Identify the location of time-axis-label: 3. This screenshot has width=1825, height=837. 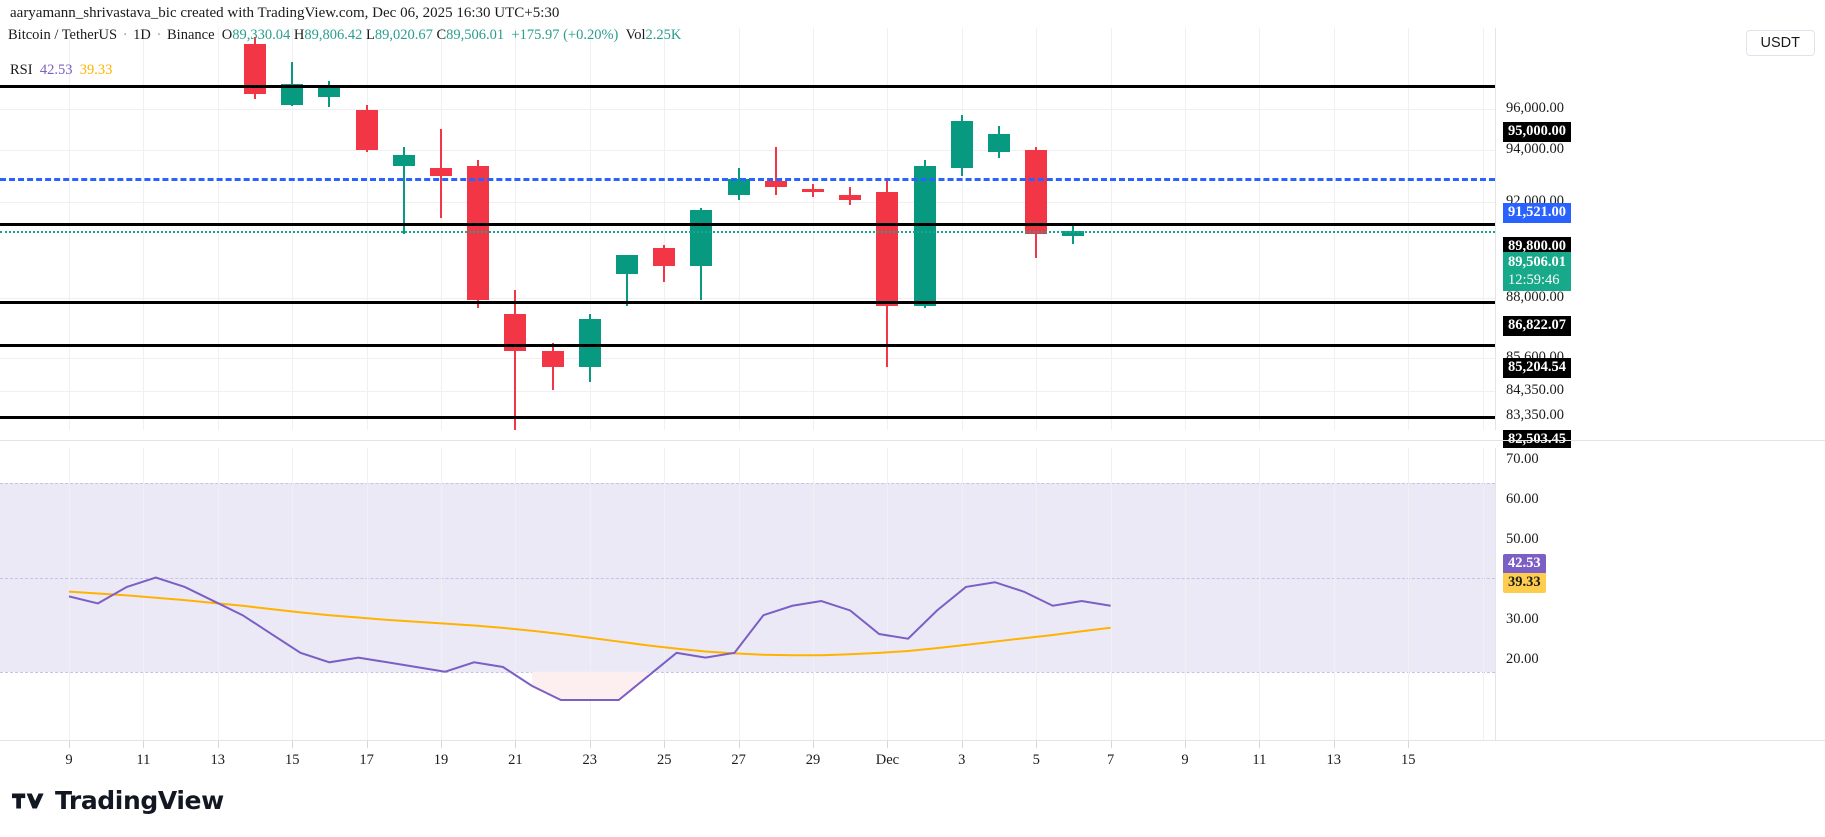
(962, 760).